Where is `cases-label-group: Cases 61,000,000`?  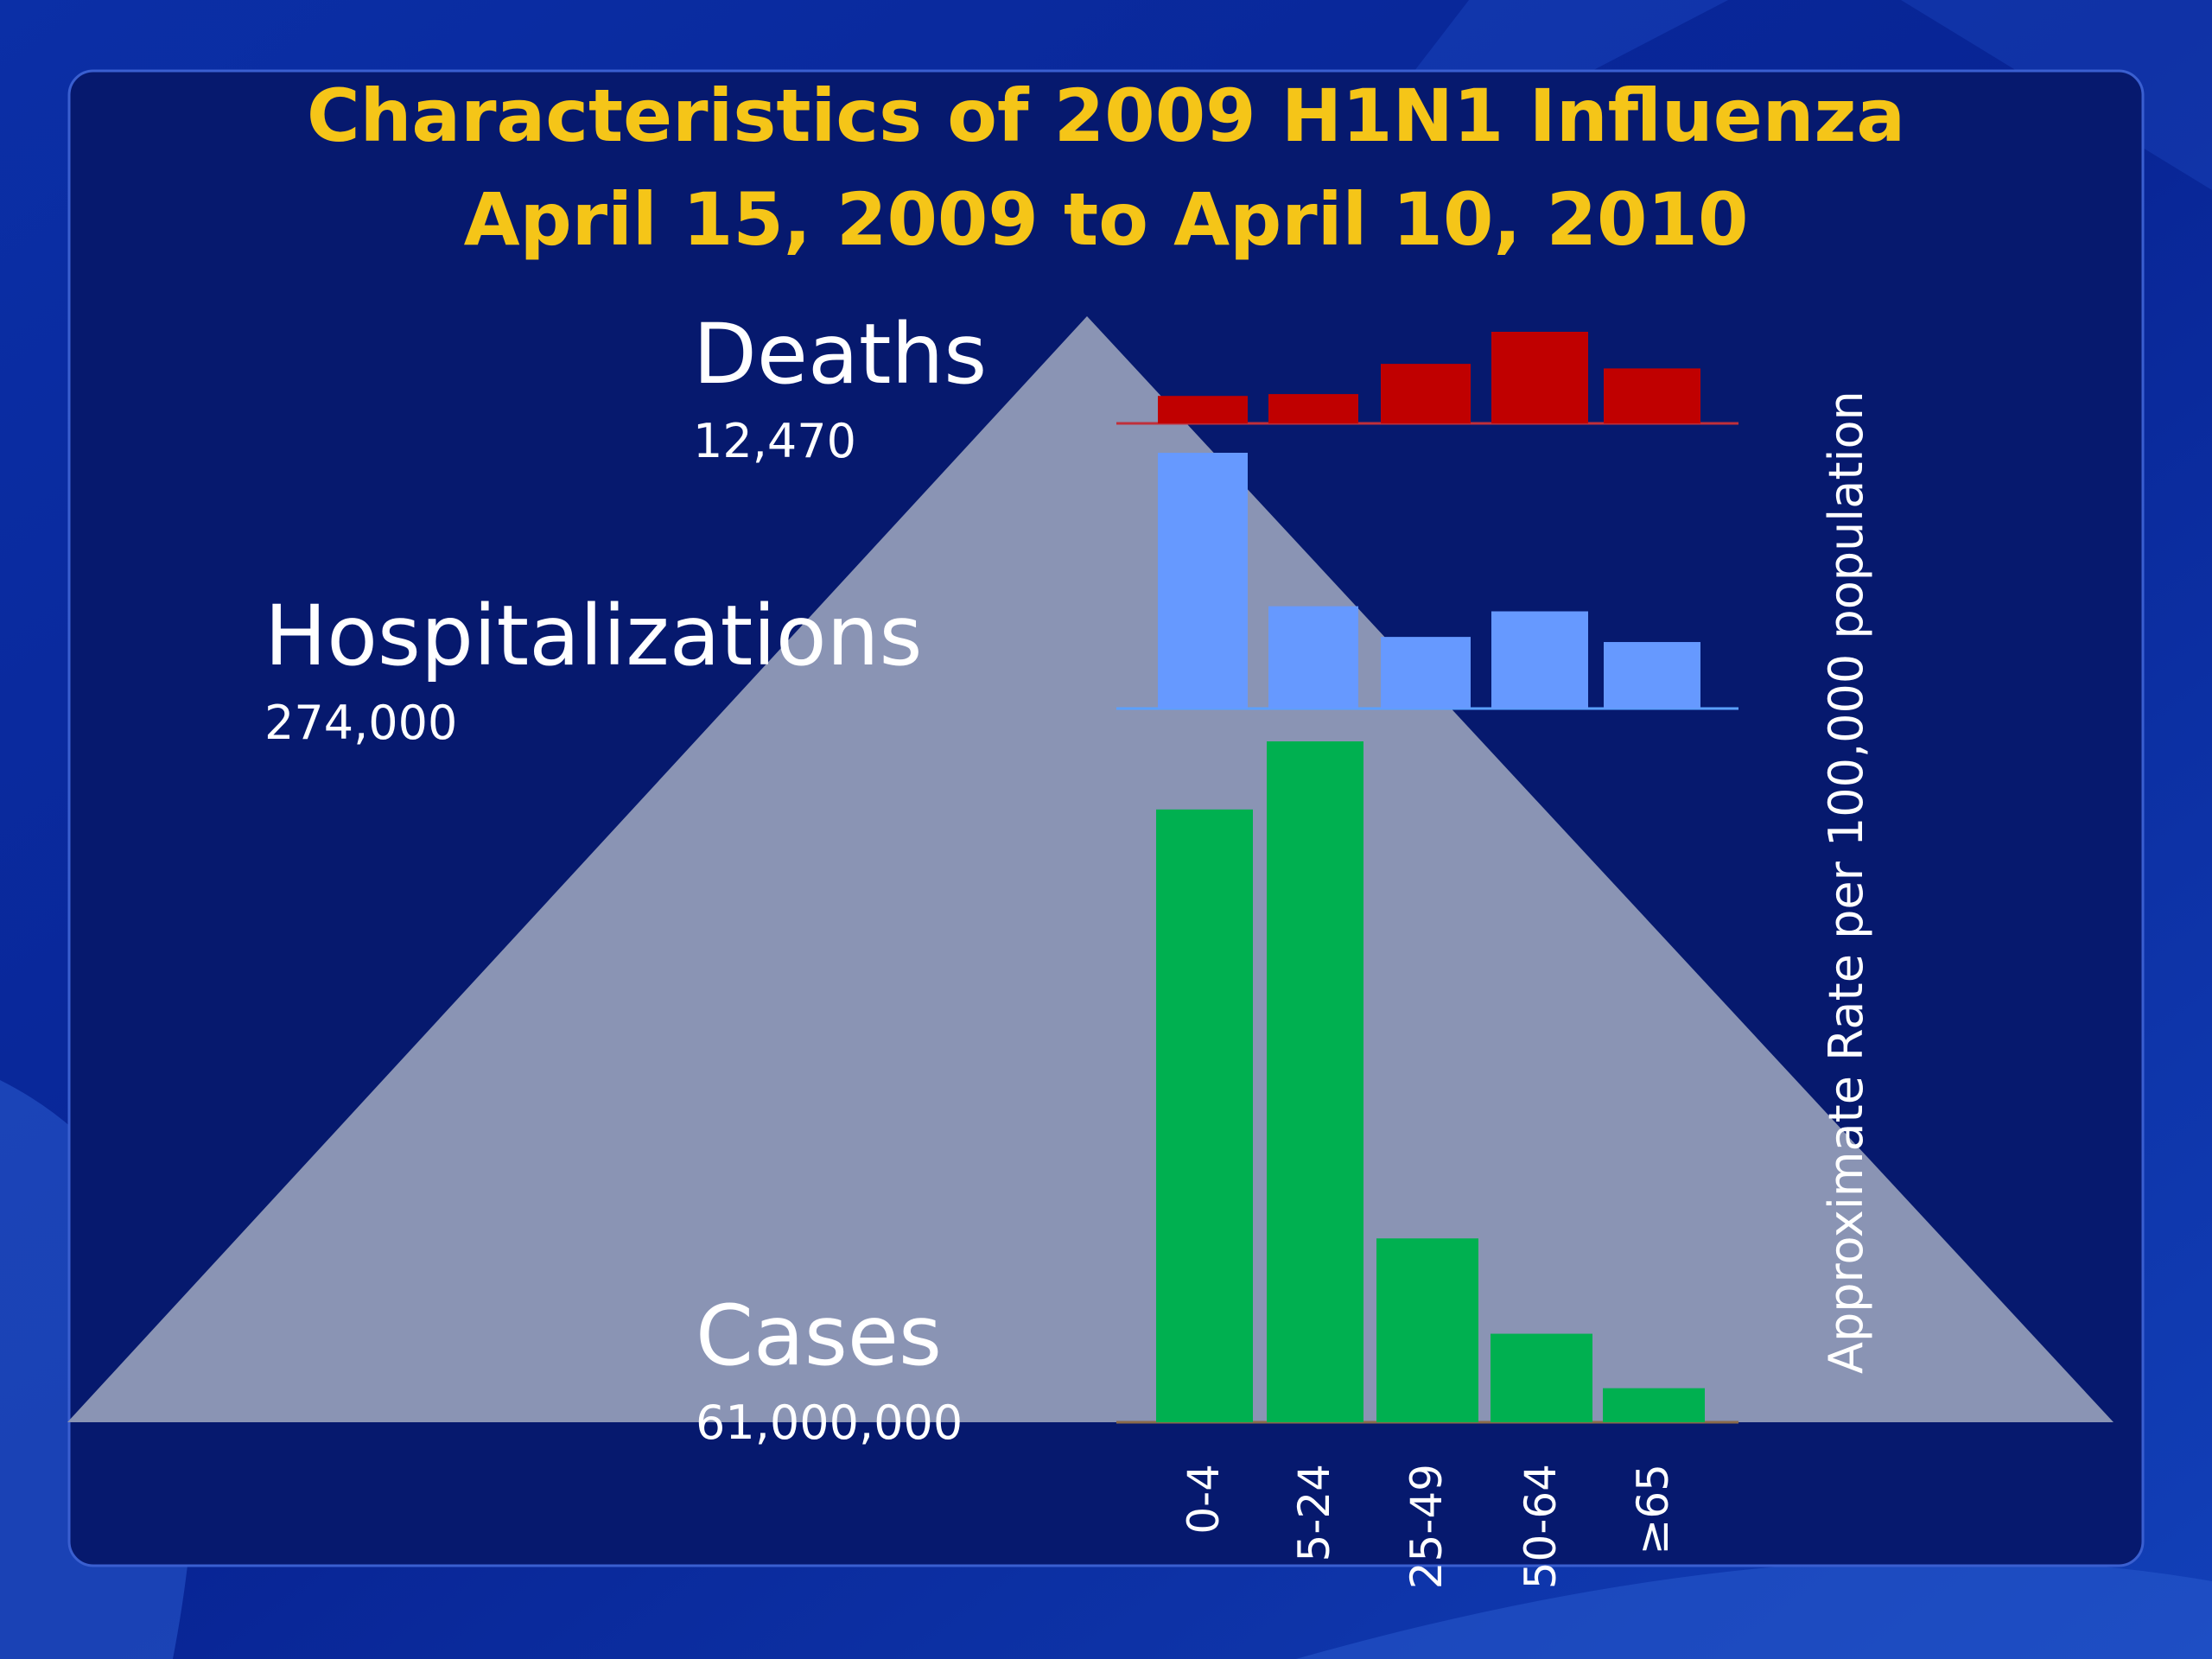 cases-label-group: Cases 61,000,000 is located at coordinates (829, 1370).